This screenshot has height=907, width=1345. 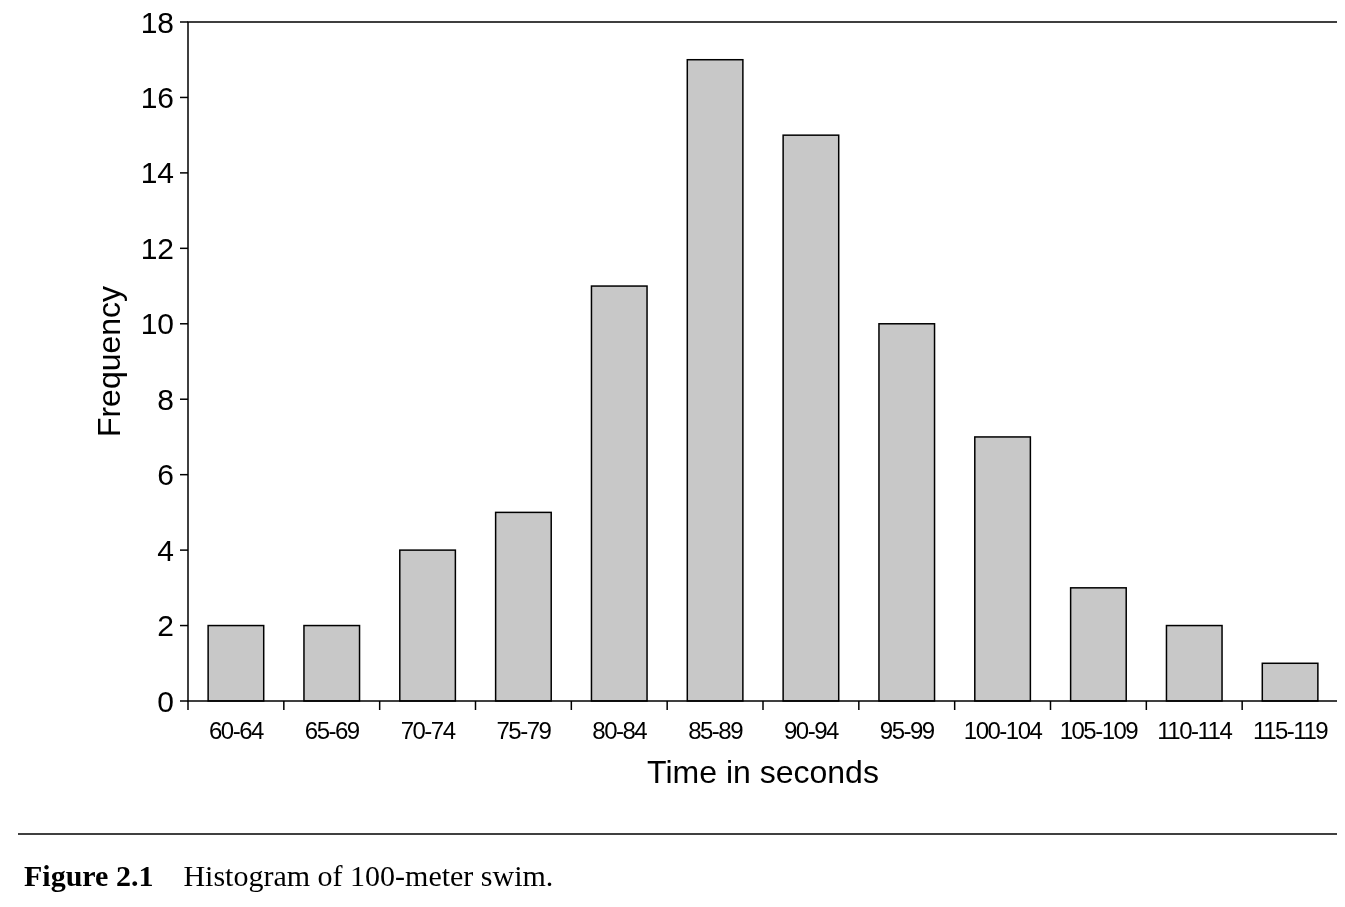 I want to click on y-tick-label: 4, so click(x=165, y=550).